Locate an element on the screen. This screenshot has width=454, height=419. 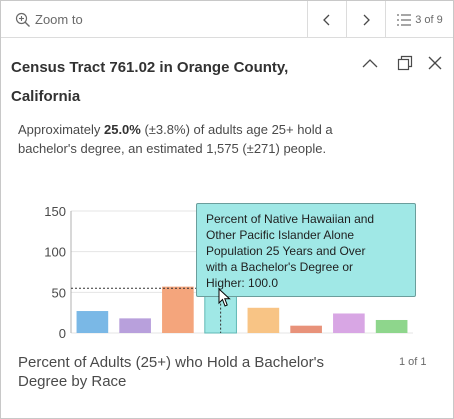
chevron-right-icon is located at coordinates (366, 19).